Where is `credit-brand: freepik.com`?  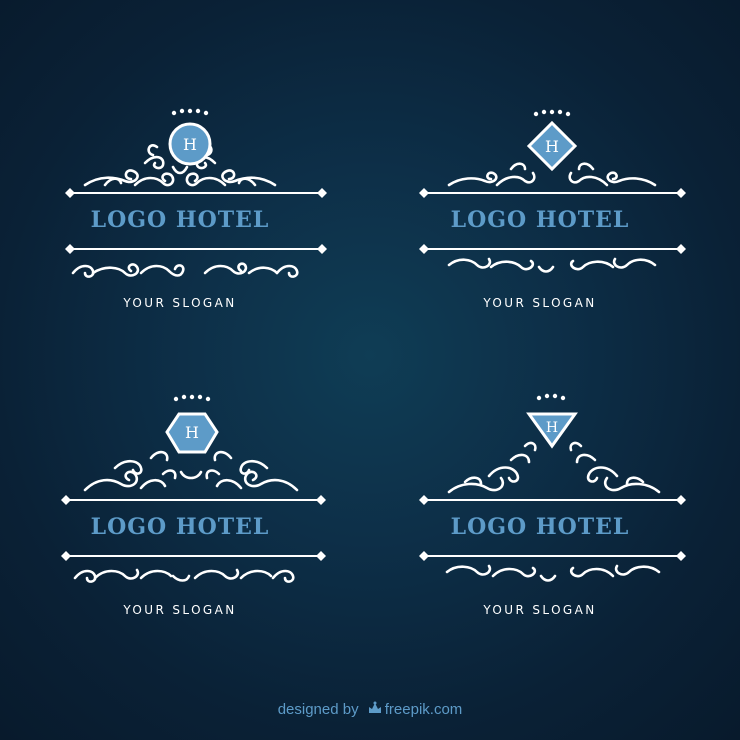
credit-brand: freepik.com is located at coordinates (423, 709).